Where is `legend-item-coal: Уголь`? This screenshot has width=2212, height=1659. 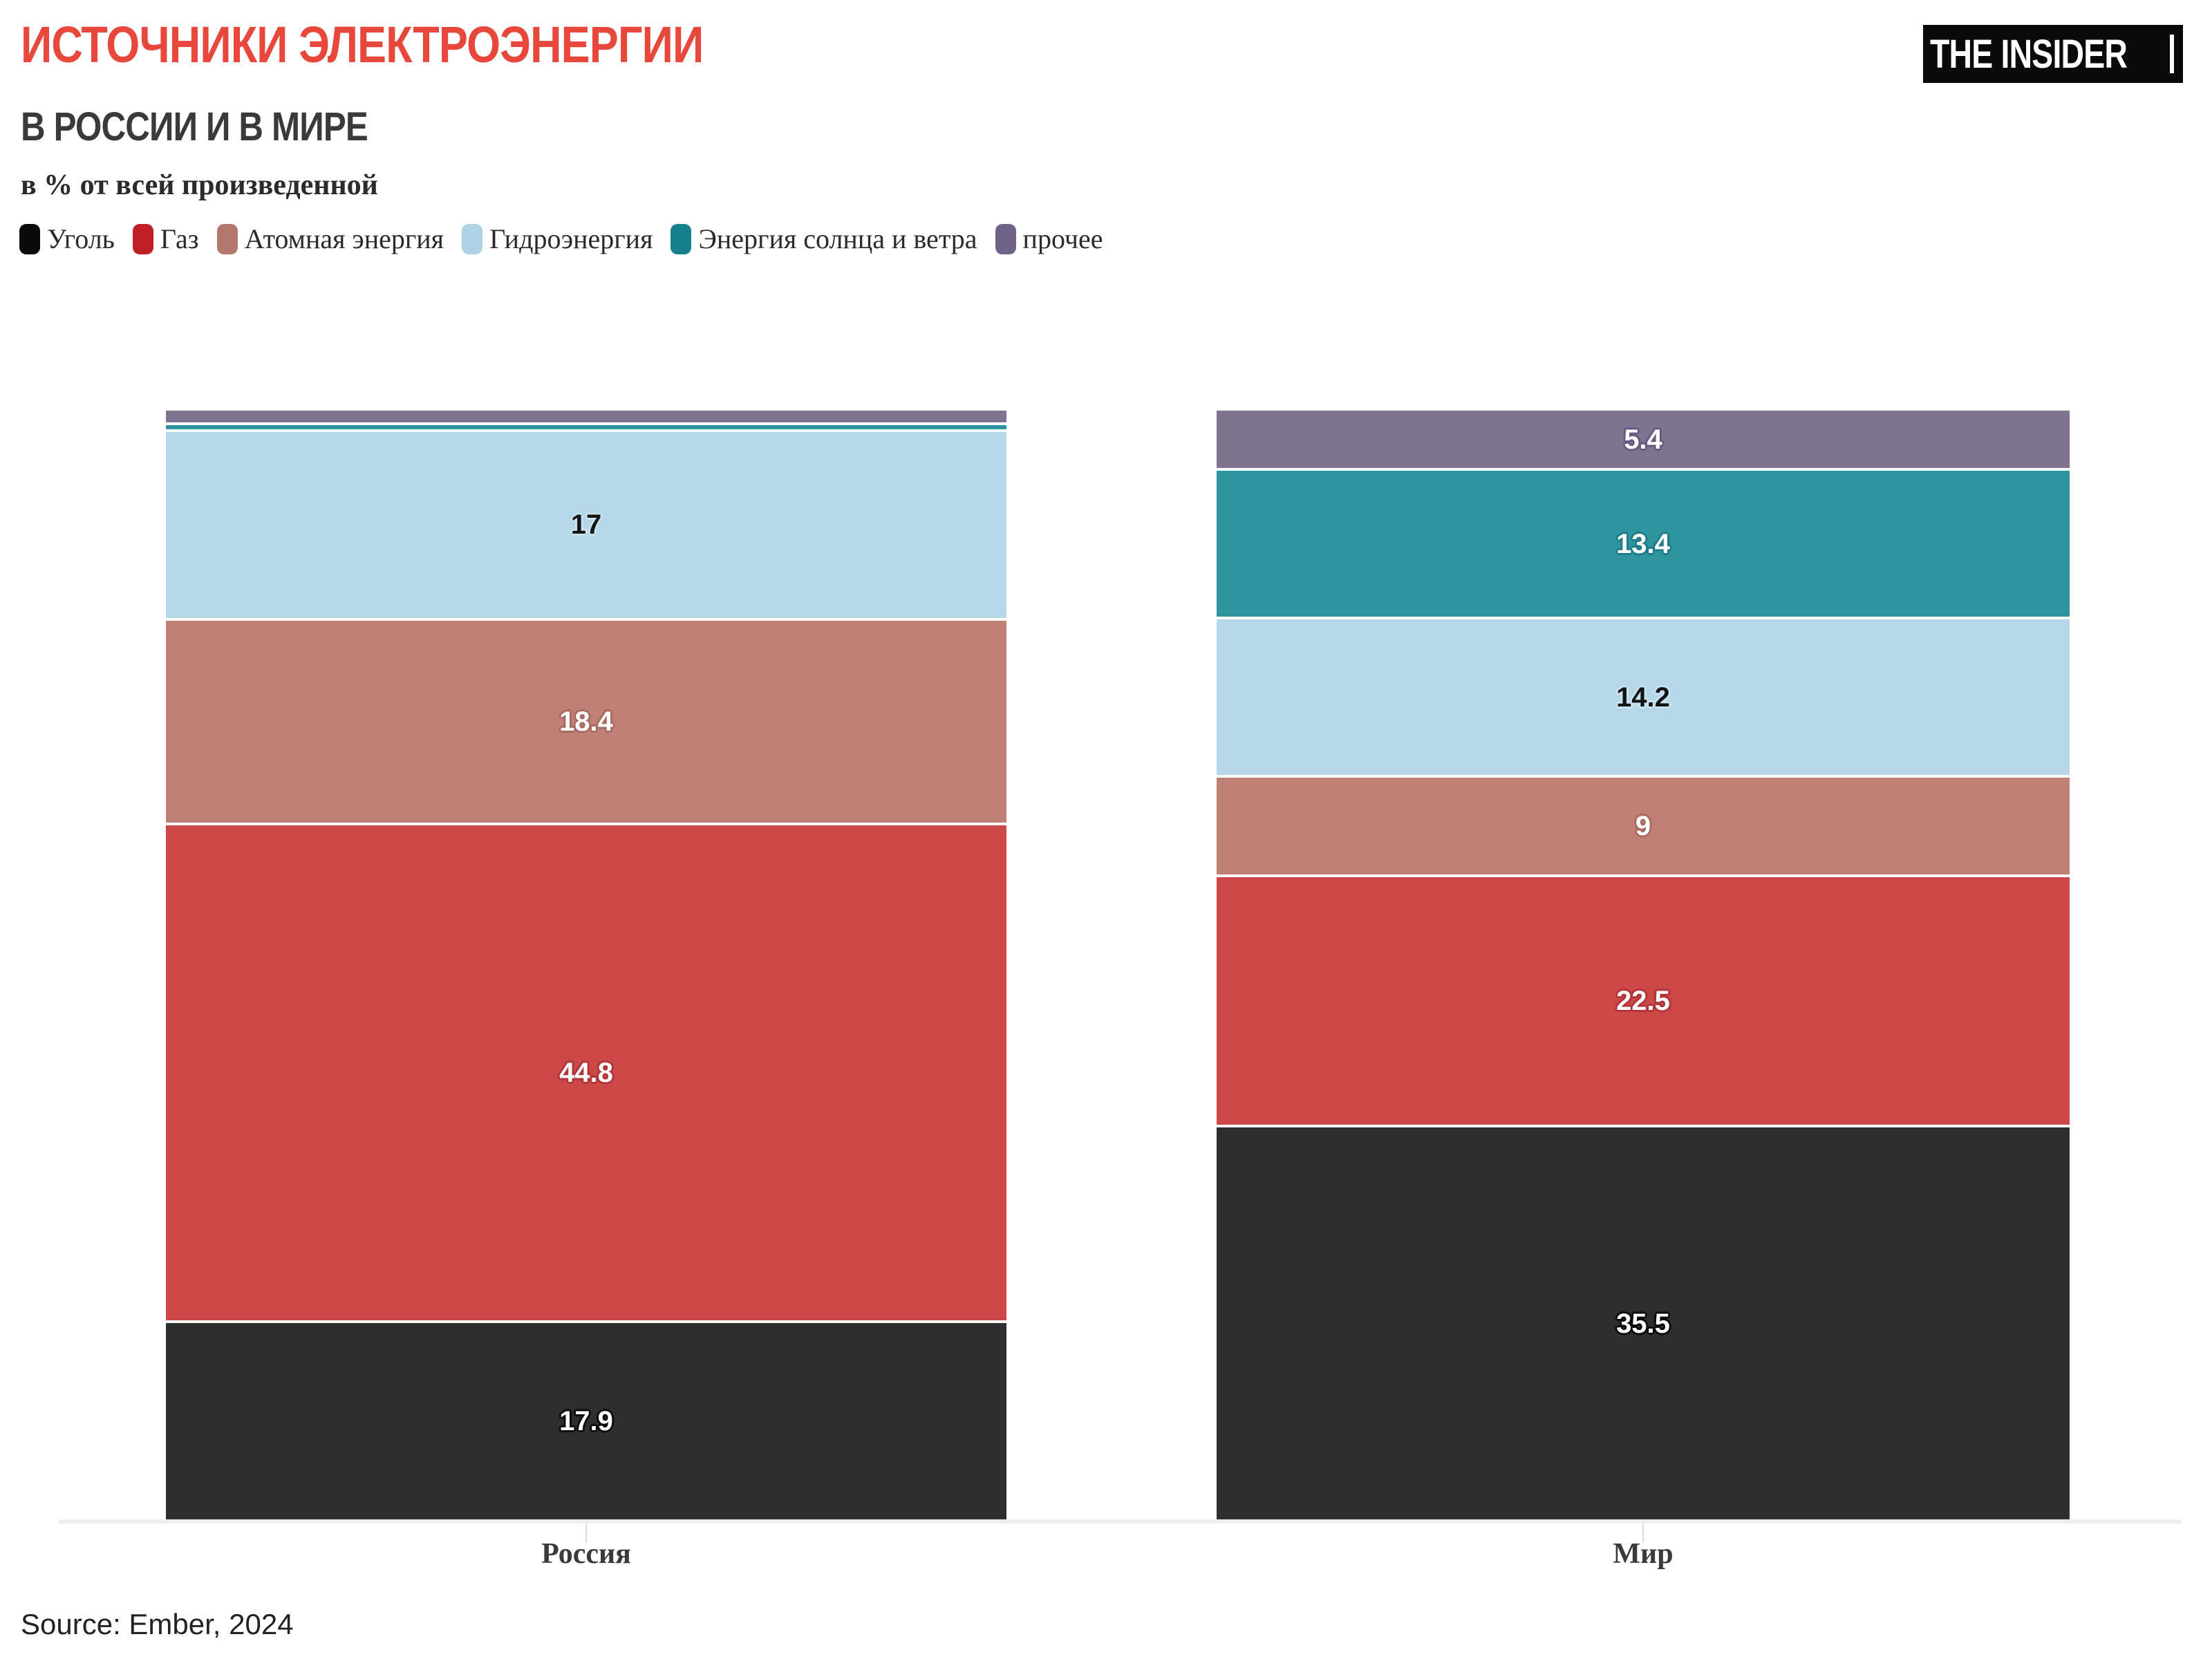 legend-item-coal: Уголь is located at coordinates (67, 239).